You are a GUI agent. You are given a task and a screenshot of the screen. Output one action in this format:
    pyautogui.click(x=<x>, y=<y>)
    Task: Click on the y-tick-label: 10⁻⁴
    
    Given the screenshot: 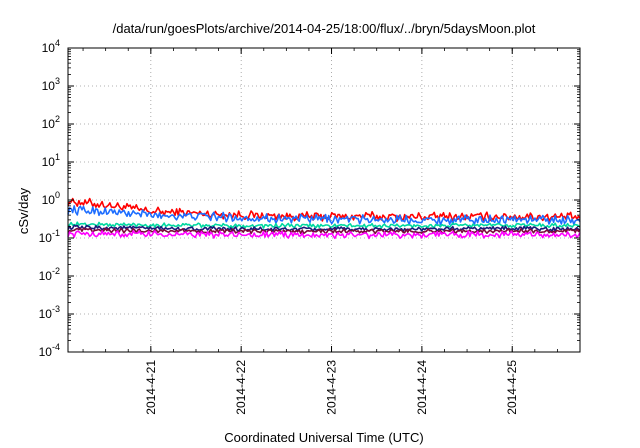 What is the action you would take?
    pyautogui.click(x=49, y=350)
    